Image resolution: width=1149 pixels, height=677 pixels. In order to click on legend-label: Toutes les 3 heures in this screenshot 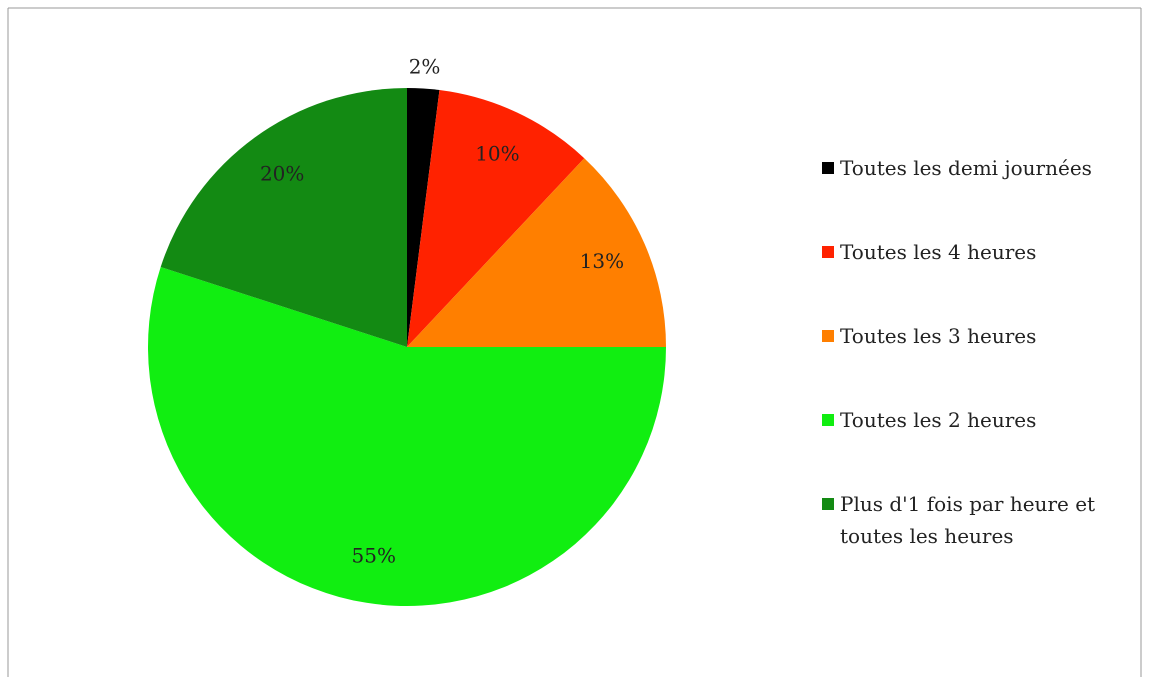, I will do `click(938, 336)`.